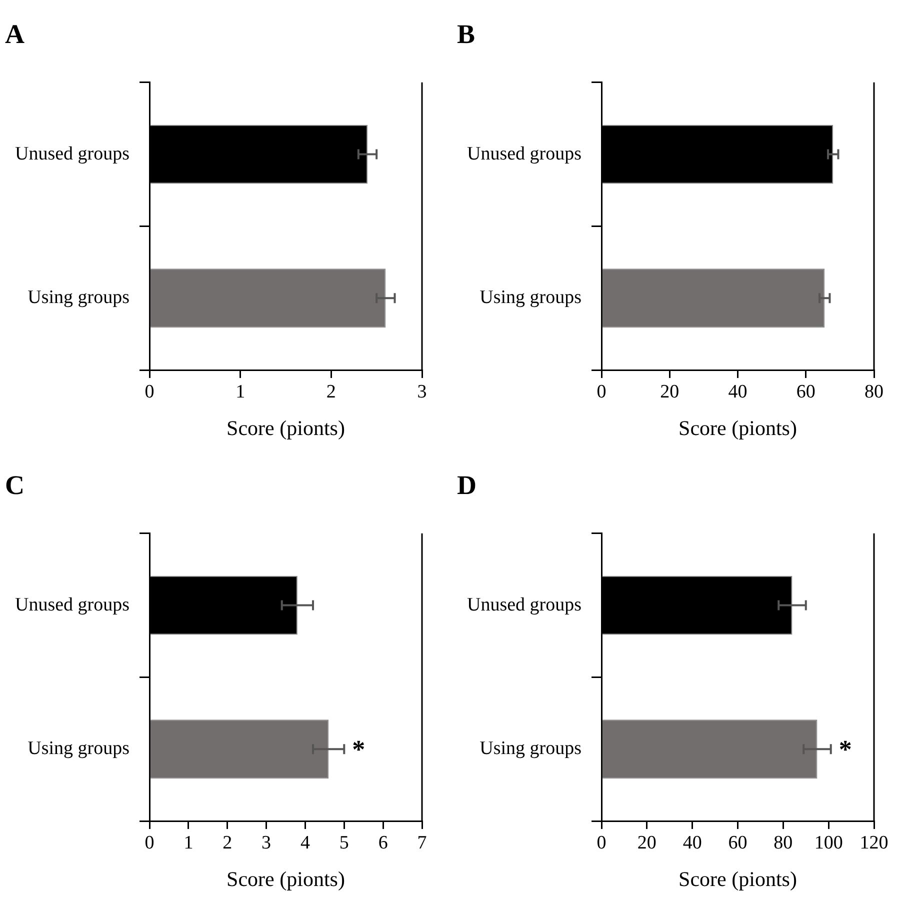  What do you see at coordinates (422, 843) in the screenshot?
I see `x-tick-label: 7` at bounding box center [422, 843].